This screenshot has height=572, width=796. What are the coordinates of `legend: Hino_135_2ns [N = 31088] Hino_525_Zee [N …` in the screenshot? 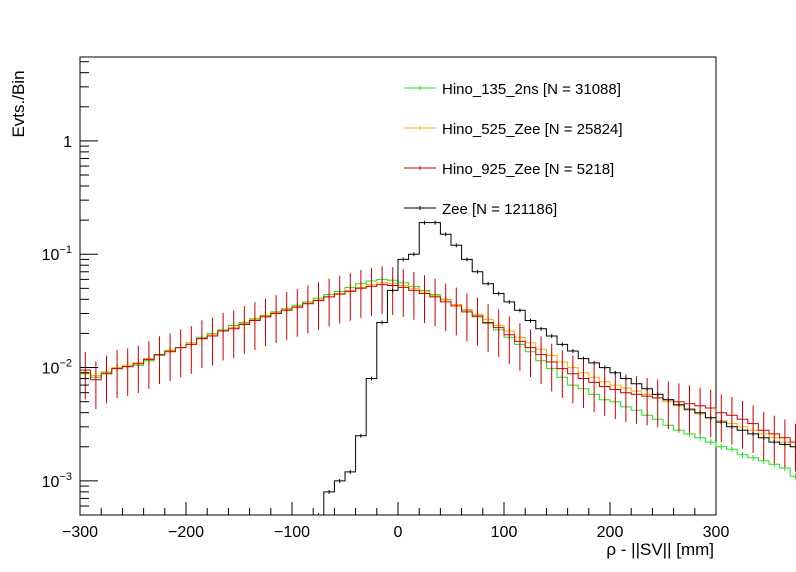 It's located at (513, 149).